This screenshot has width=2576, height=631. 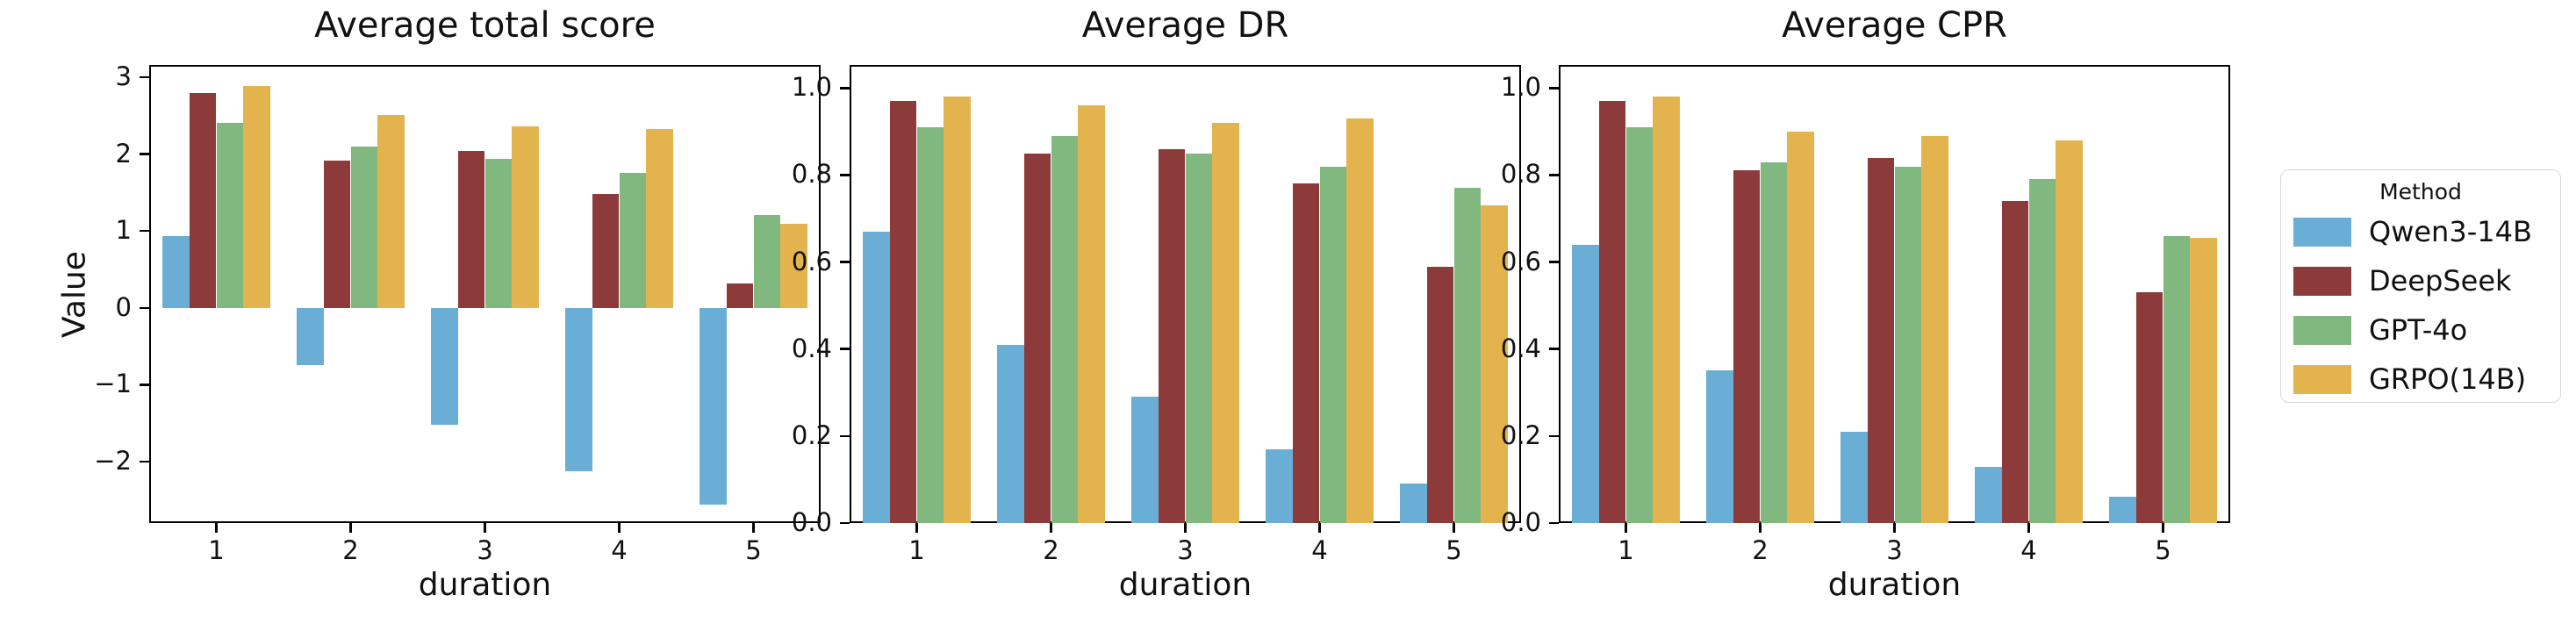 I want to click on y-tick-label: 0.0, so click(x=1521, y=522).